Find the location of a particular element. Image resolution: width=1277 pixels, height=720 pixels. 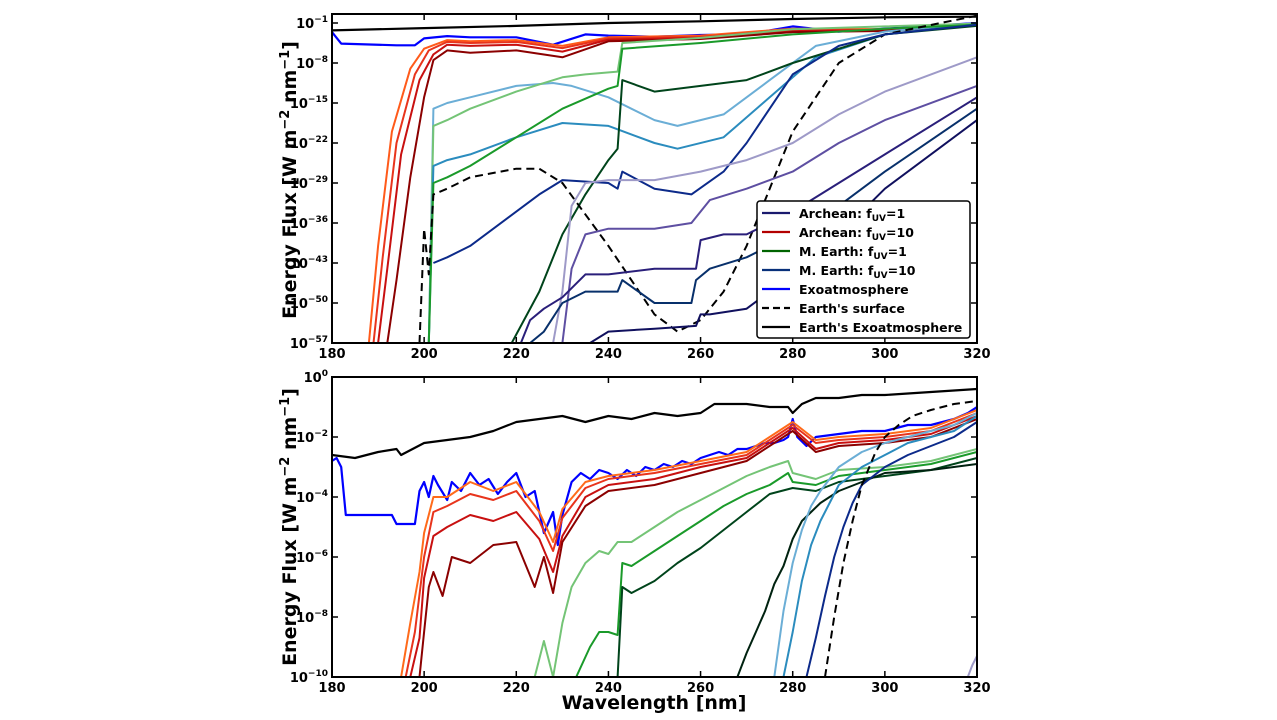

legend-entry: Archean: fUV=1 is located at coordinates (852, 215).